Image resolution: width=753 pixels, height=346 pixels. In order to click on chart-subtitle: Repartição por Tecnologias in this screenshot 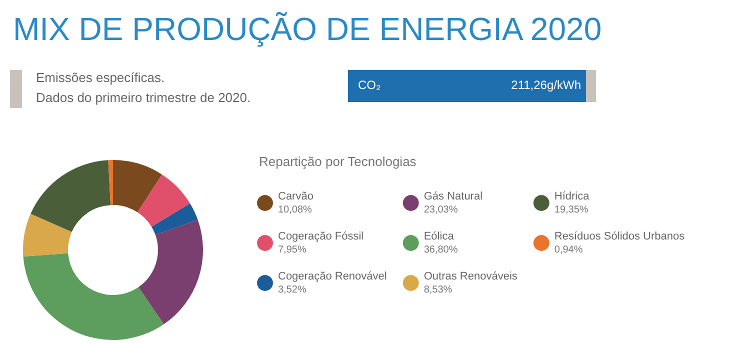, I will do `click(338, 161)`.